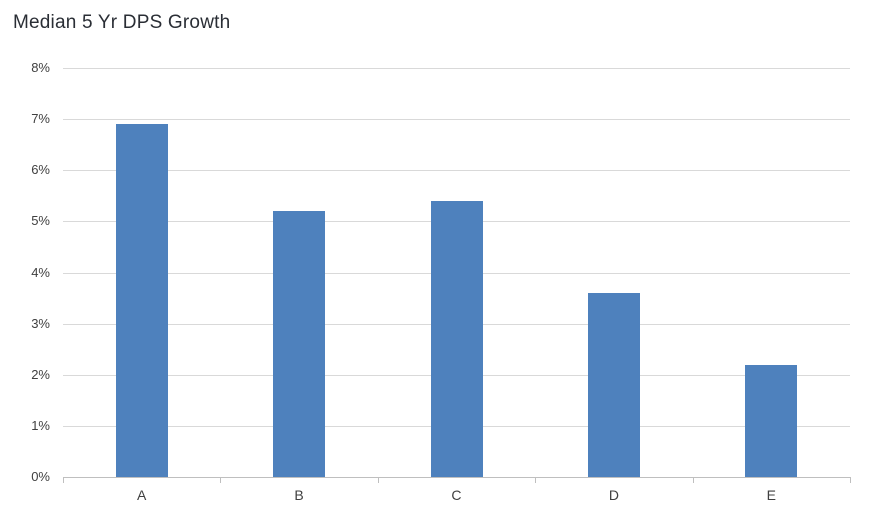 This screenshot has width=881, height=524. I want to click on x-axis-category-label: A, so click(142, 495).